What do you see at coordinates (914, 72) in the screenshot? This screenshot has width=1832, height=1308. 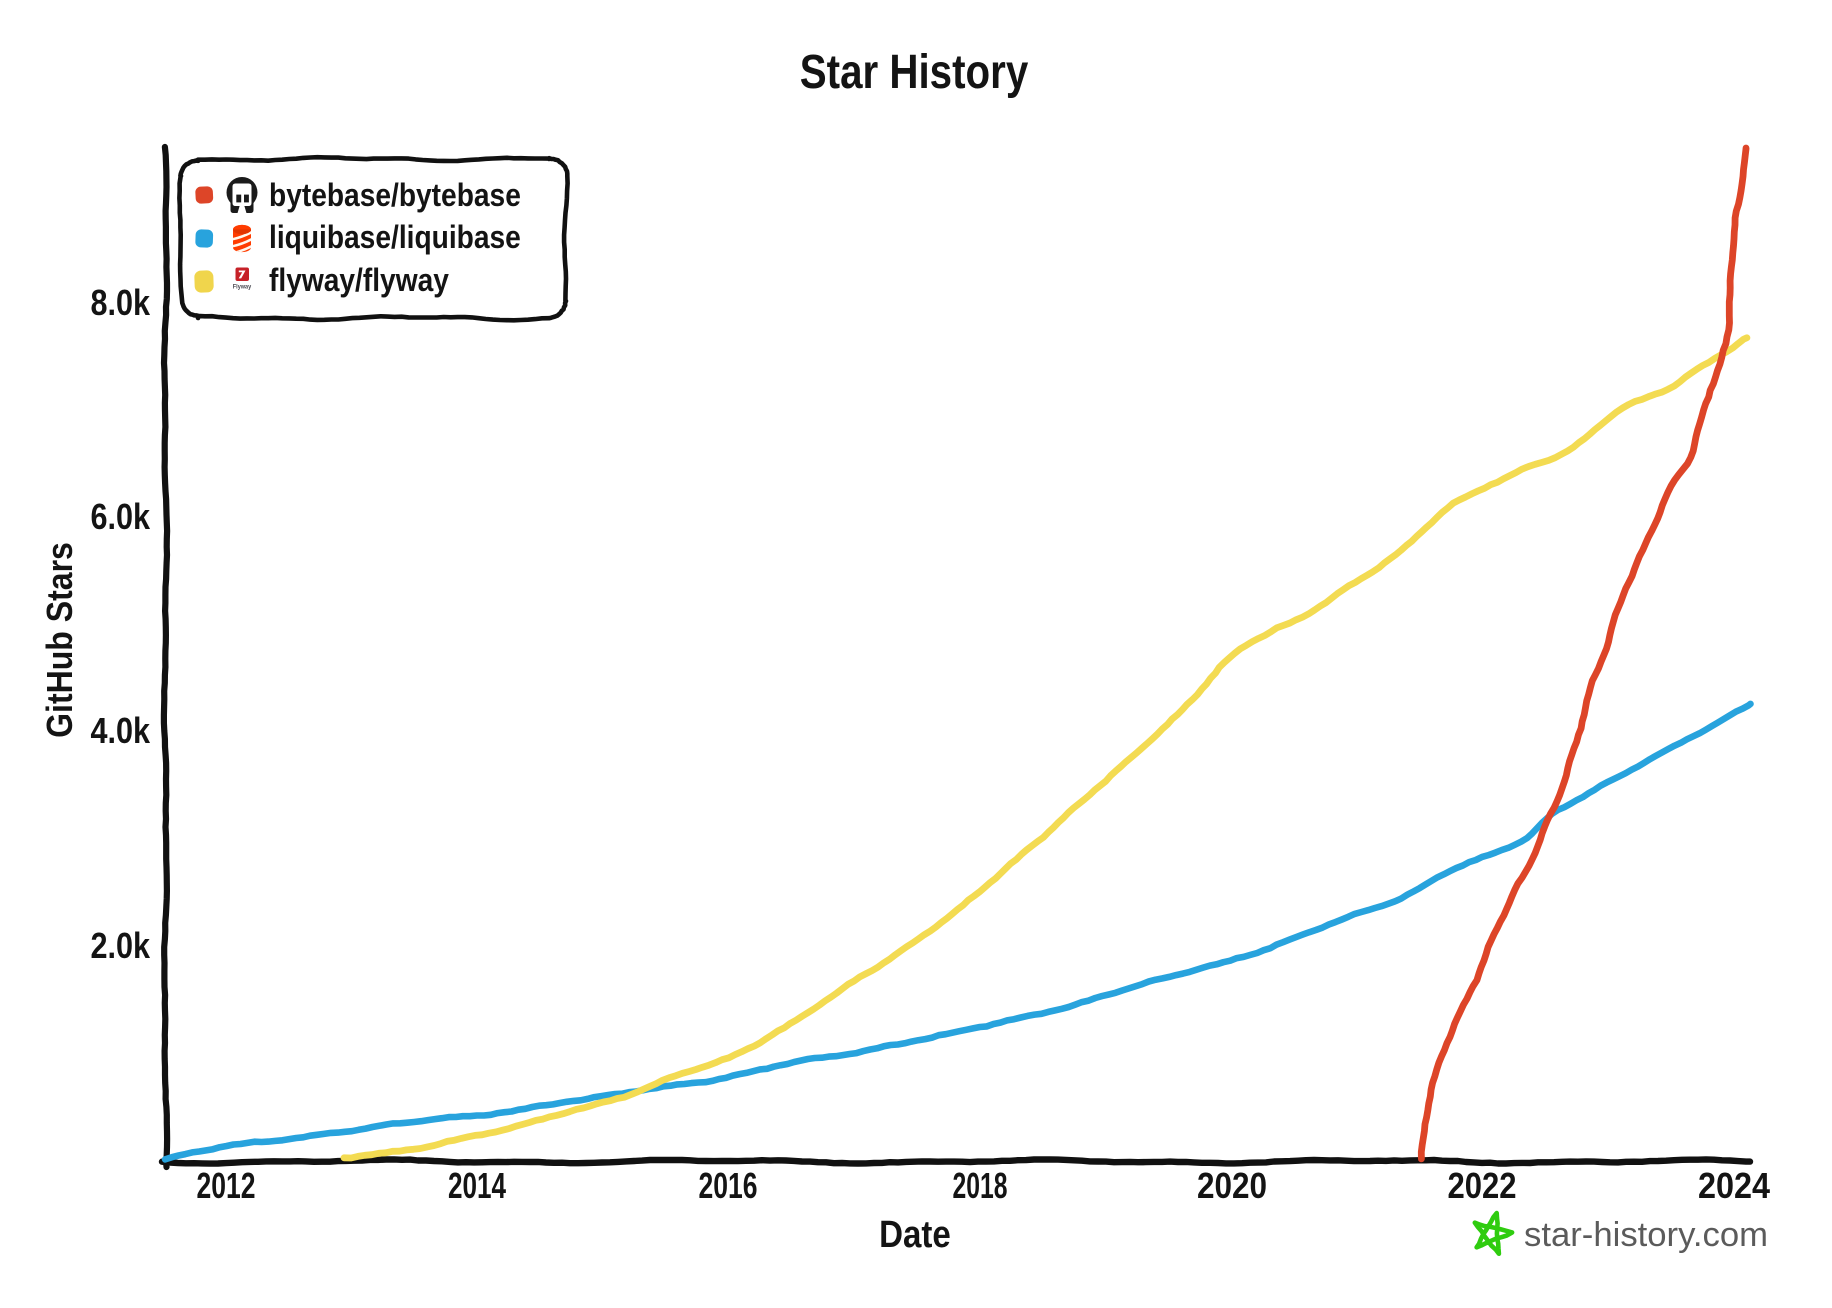 I see `svg-text: Star History` at bounding box center [914, 72].